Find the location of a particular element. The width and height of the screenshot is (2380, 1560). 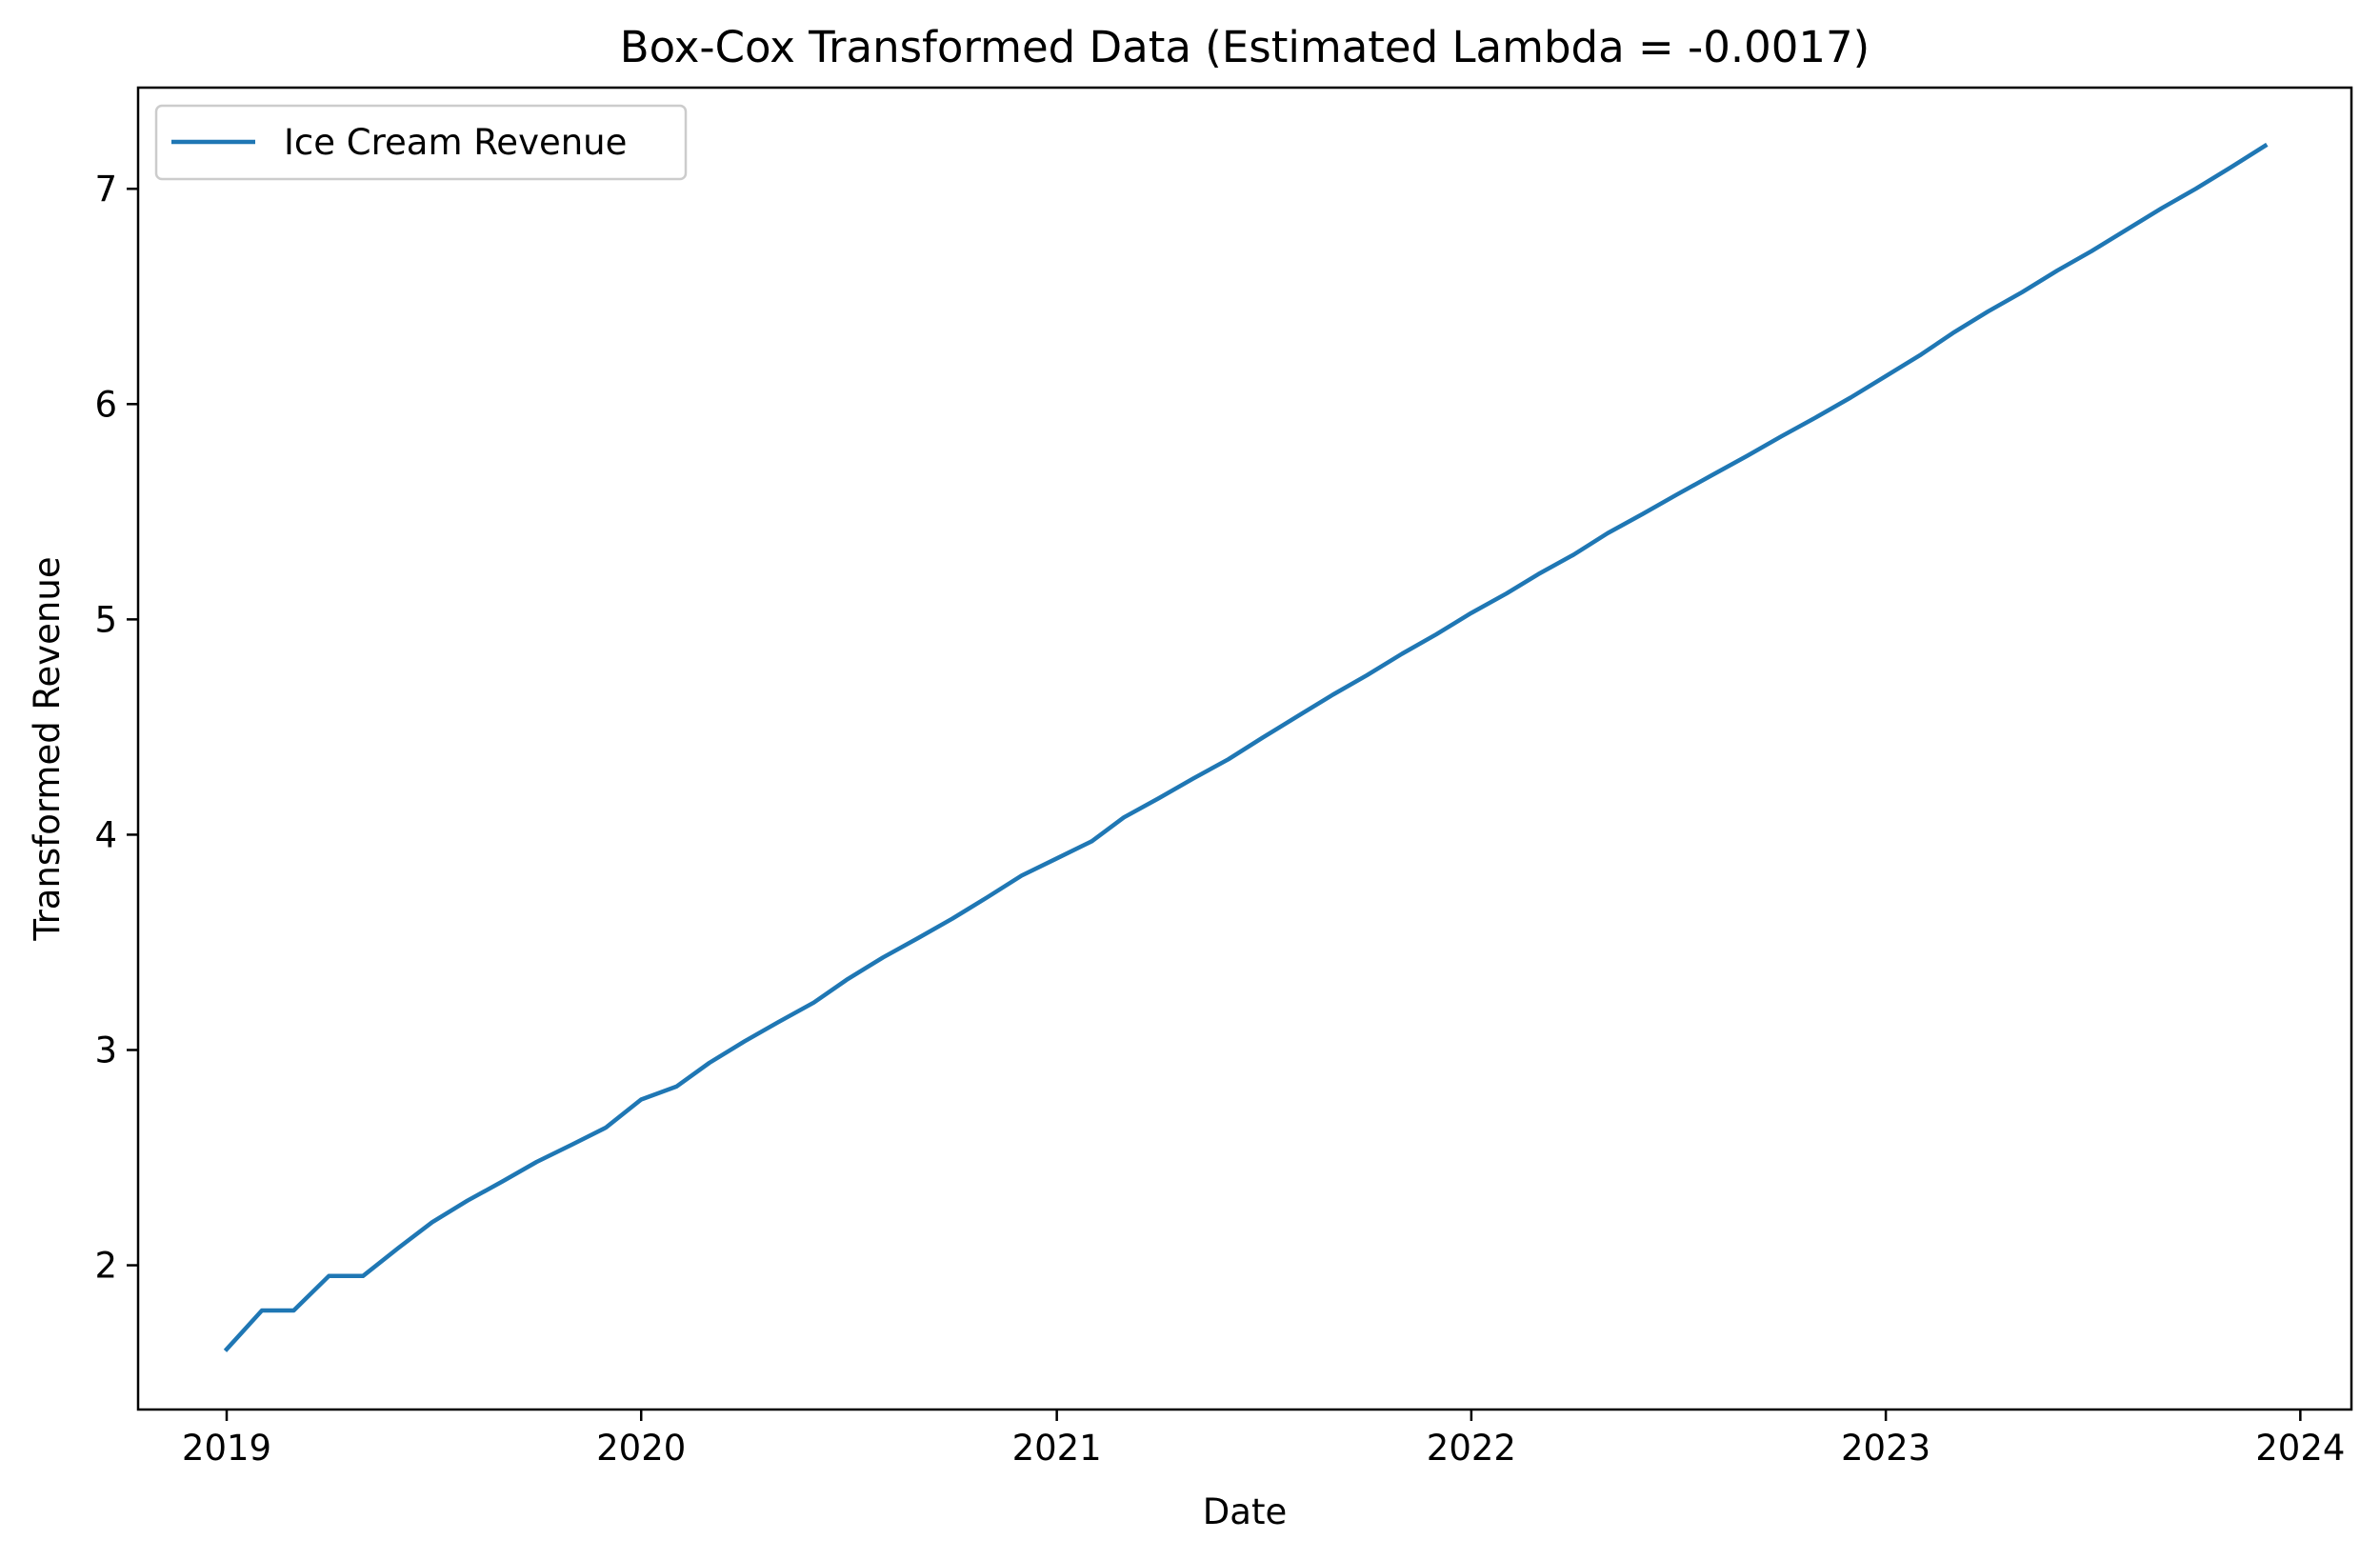

x-tick-label-2021: 2021 is located at coordinates (1057, 1448).